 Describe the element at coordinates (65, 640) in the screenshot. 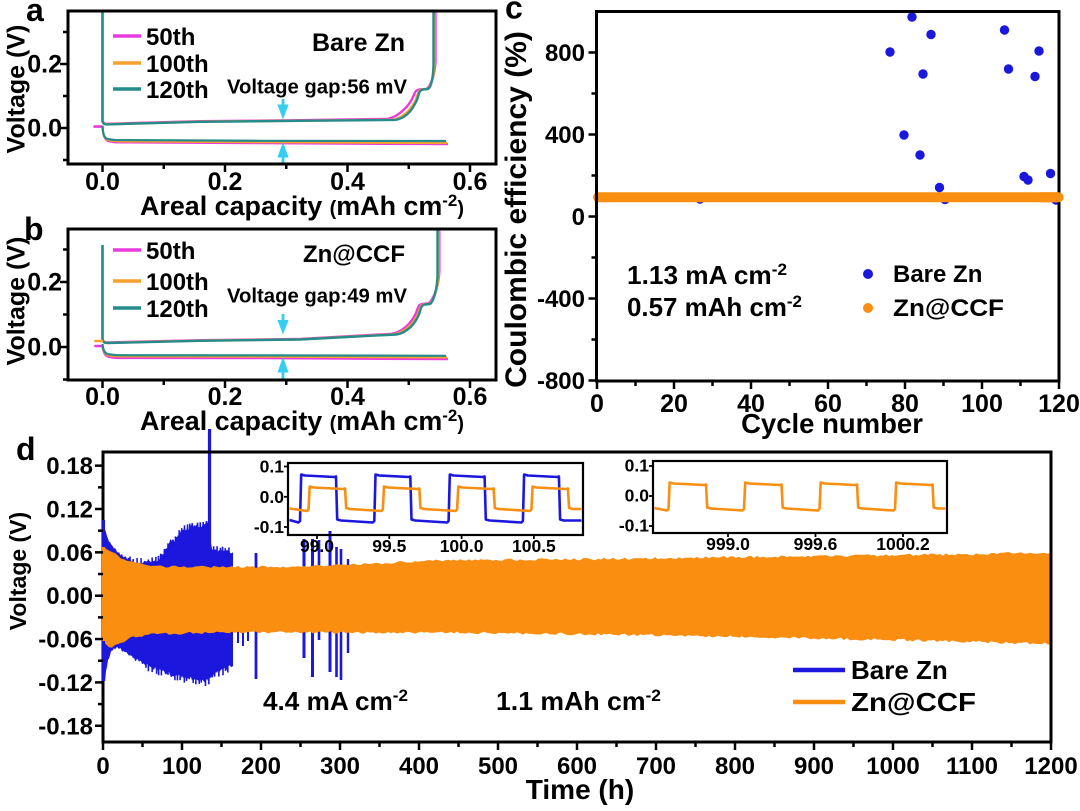

I see `svg-text: -0.06` at that location.